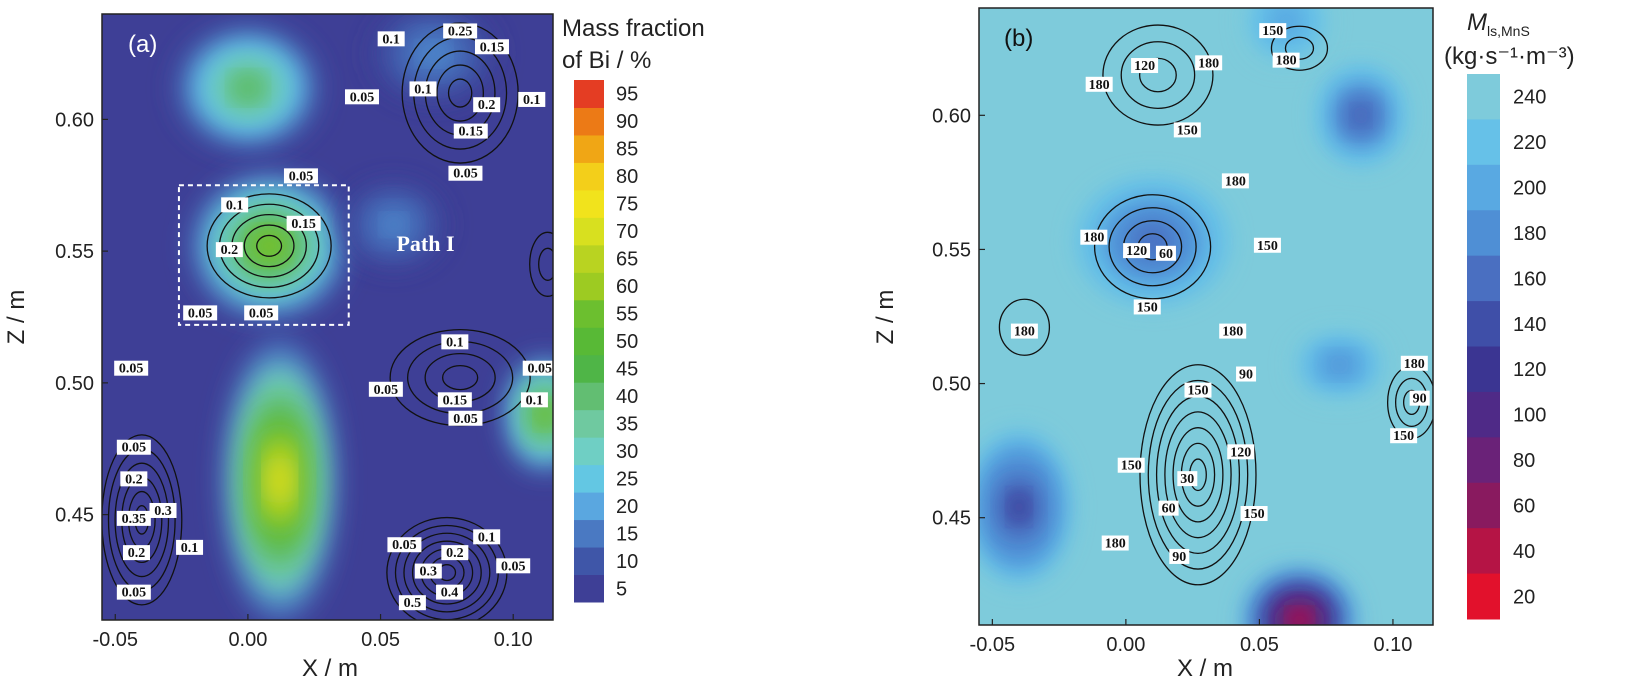 This screenshot has width=1642, height=684. I want to click on y-tick-label: 0.50, so click(74, 384).